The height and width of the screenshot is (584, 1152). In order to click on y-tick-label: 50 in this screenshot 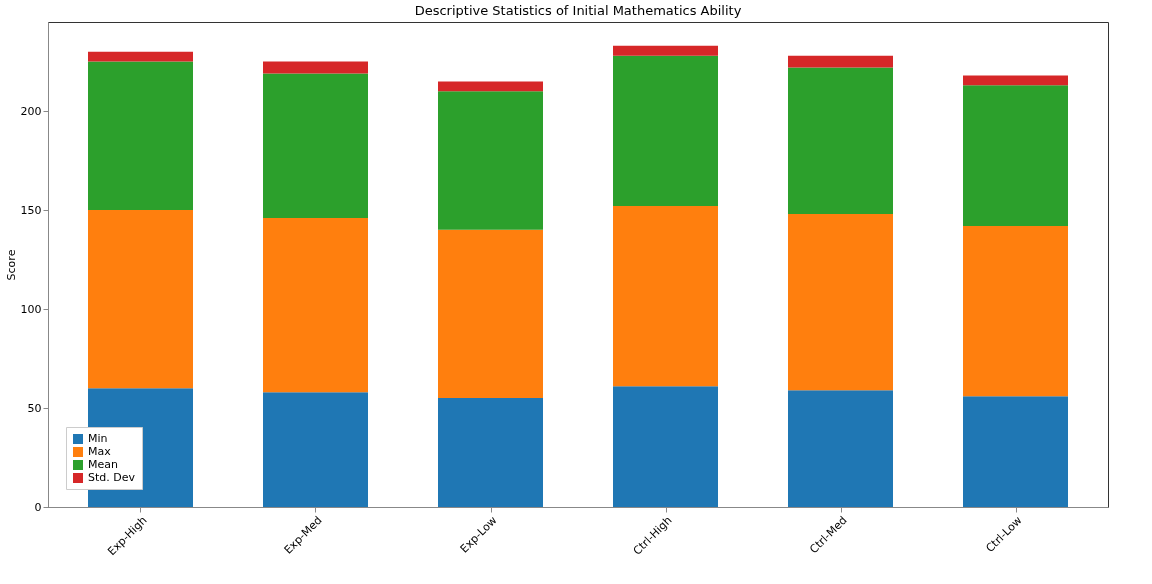, I will do `click(34, 408)`.